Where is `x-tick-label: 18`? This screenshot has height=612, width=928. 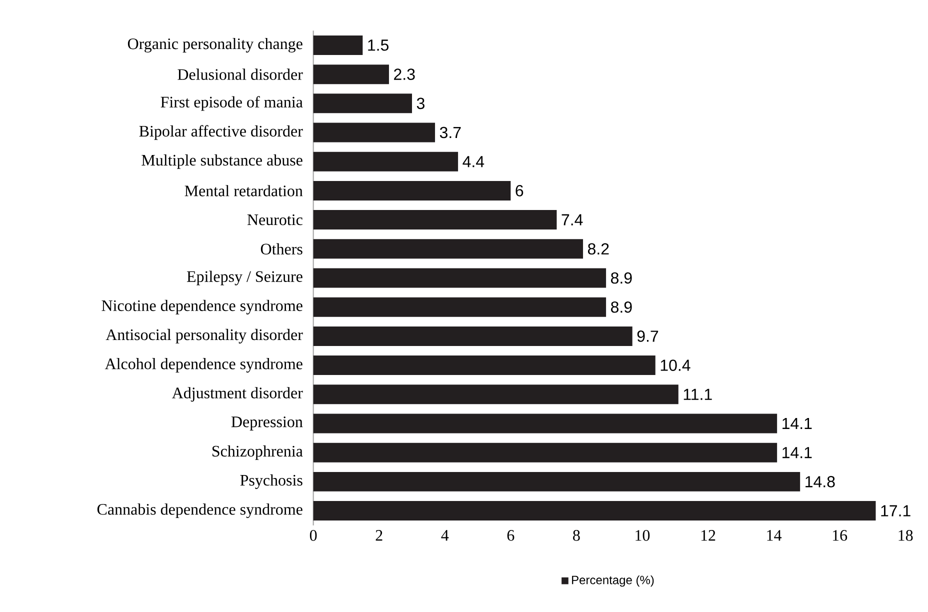
x-tick-label: 18 is located at coordinates (905, 535).